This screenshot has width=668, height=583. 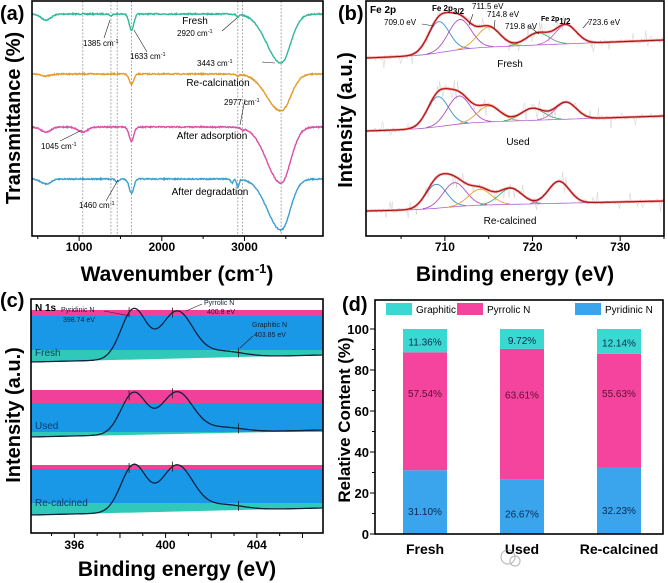 What do you see at coordinates (244, 247) in the screenshot?
I see `x-tick-label: 3000` at bounding box center [244, 247].